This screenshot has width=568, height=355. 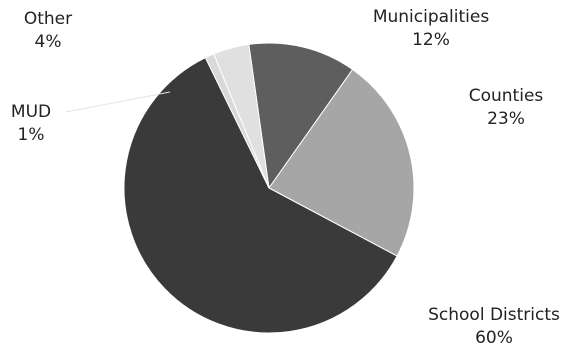 What do you see at coordinates (48, 19) in the screenshot?
I see `label-other-name: Other` at bounding box center [48, 19].